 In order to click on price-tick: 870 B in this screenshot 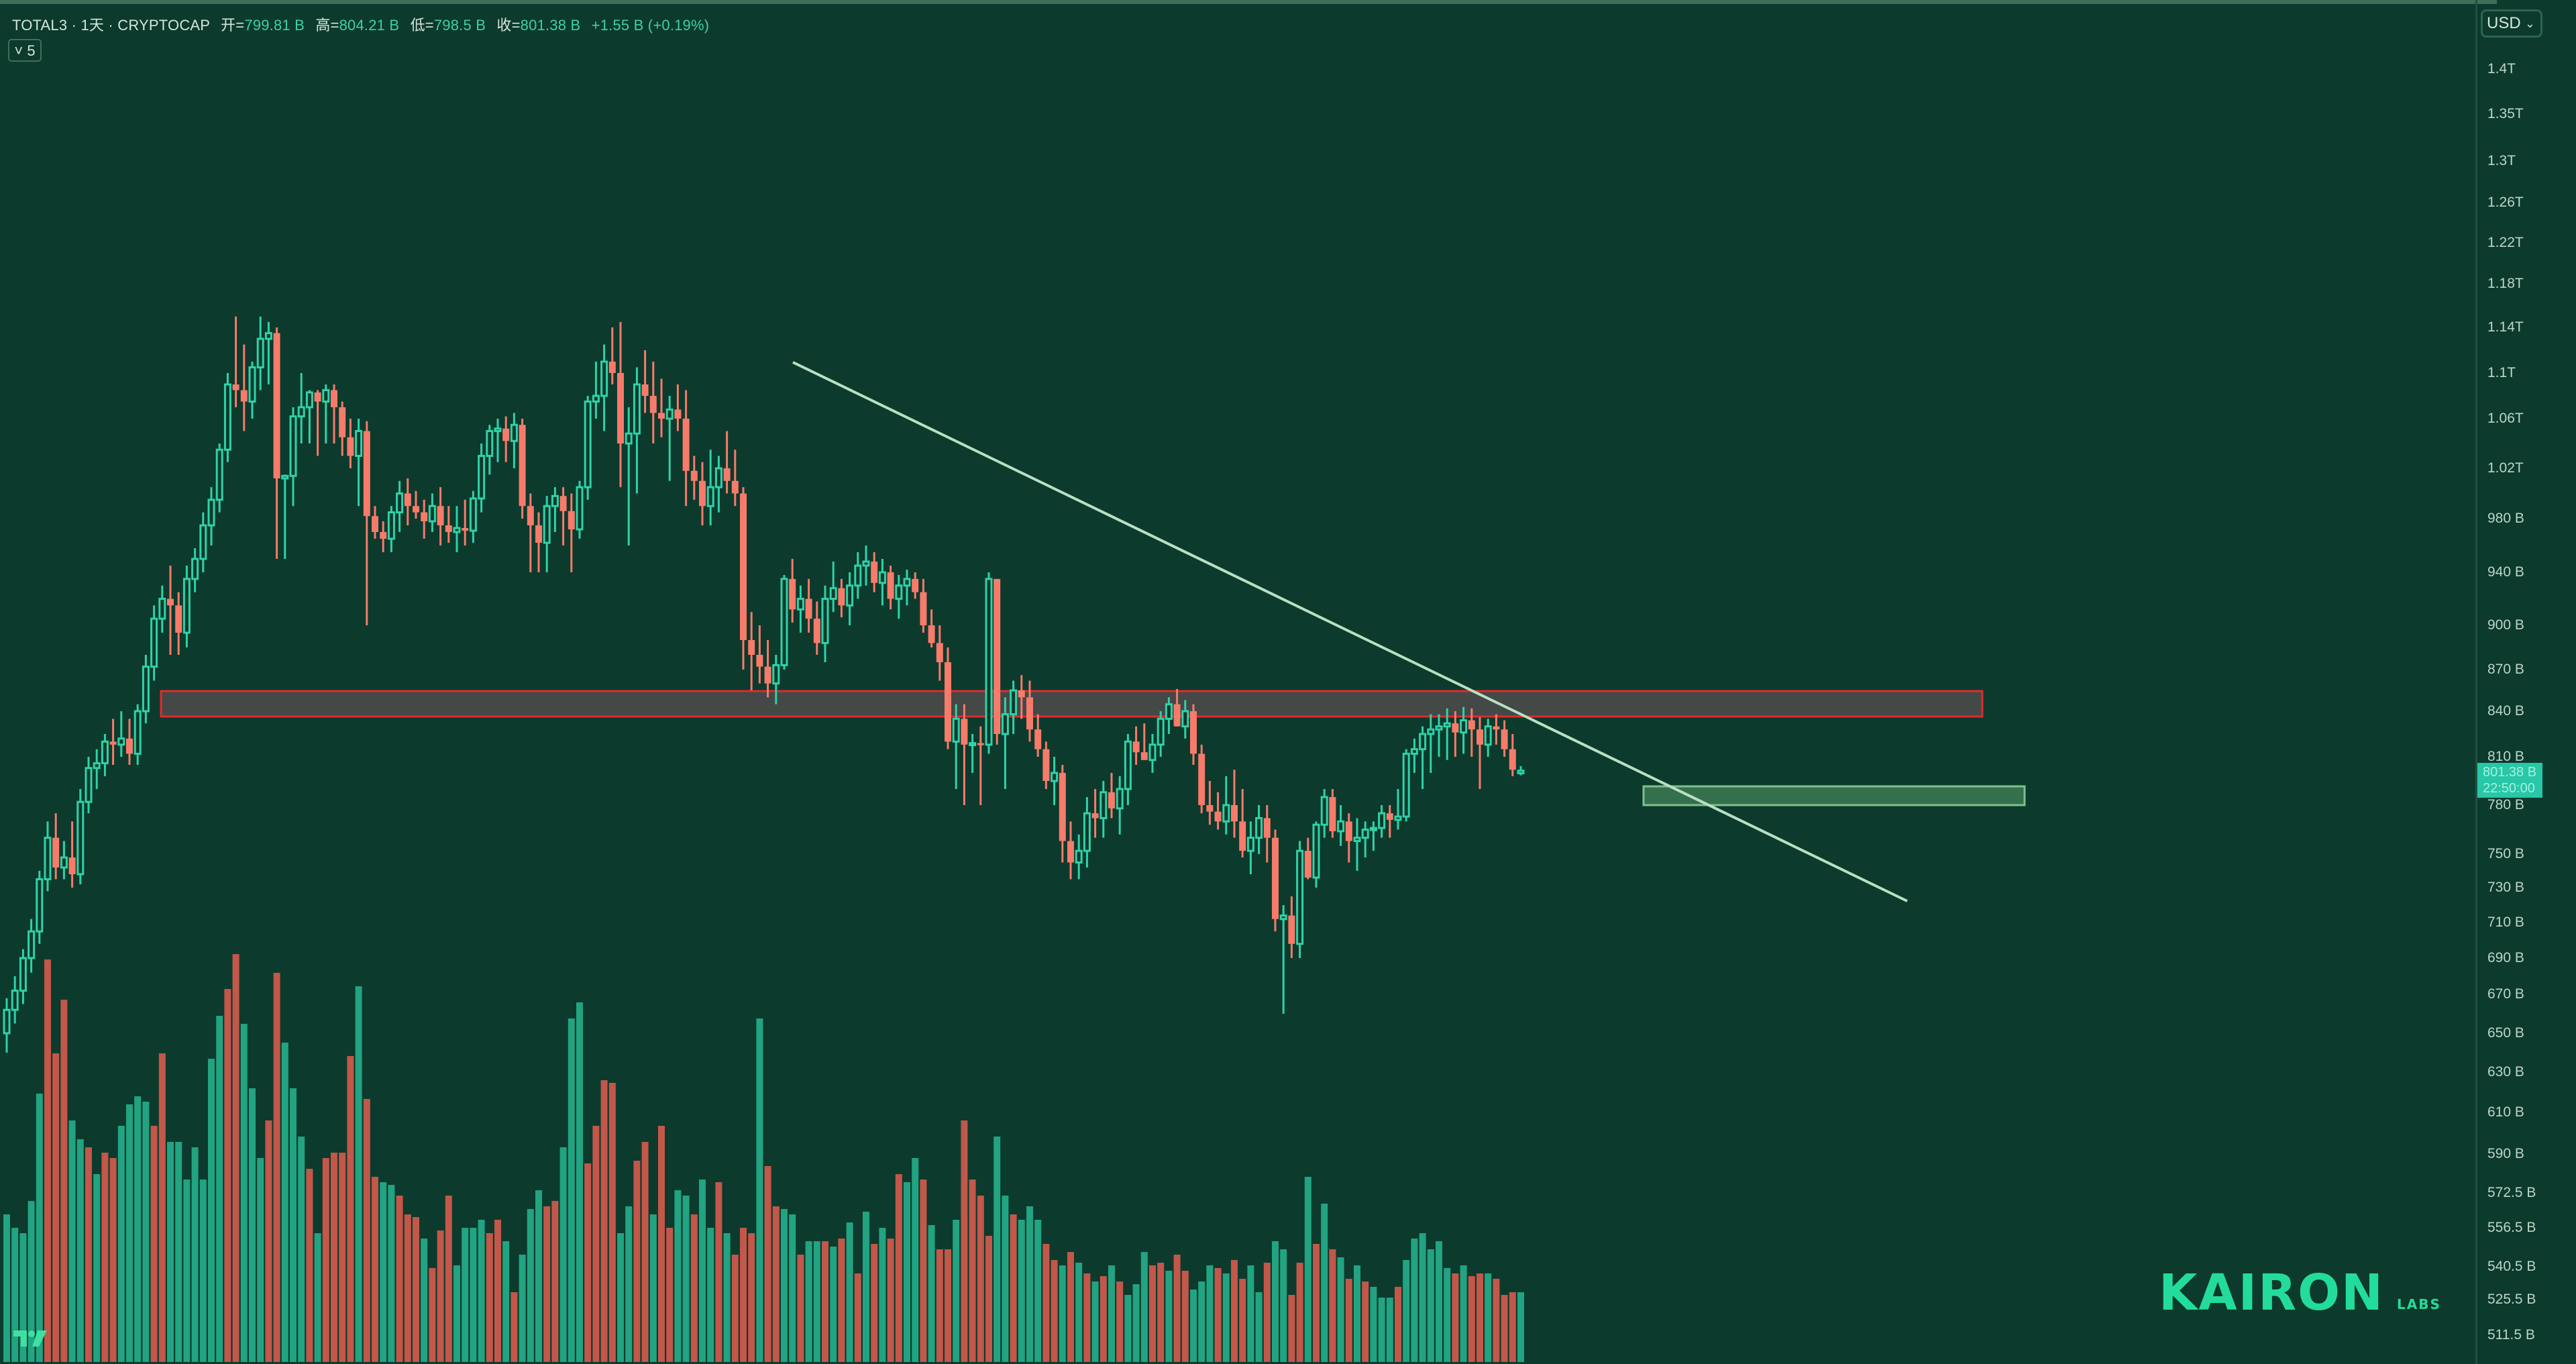, I will do `click(2505, 669)`.